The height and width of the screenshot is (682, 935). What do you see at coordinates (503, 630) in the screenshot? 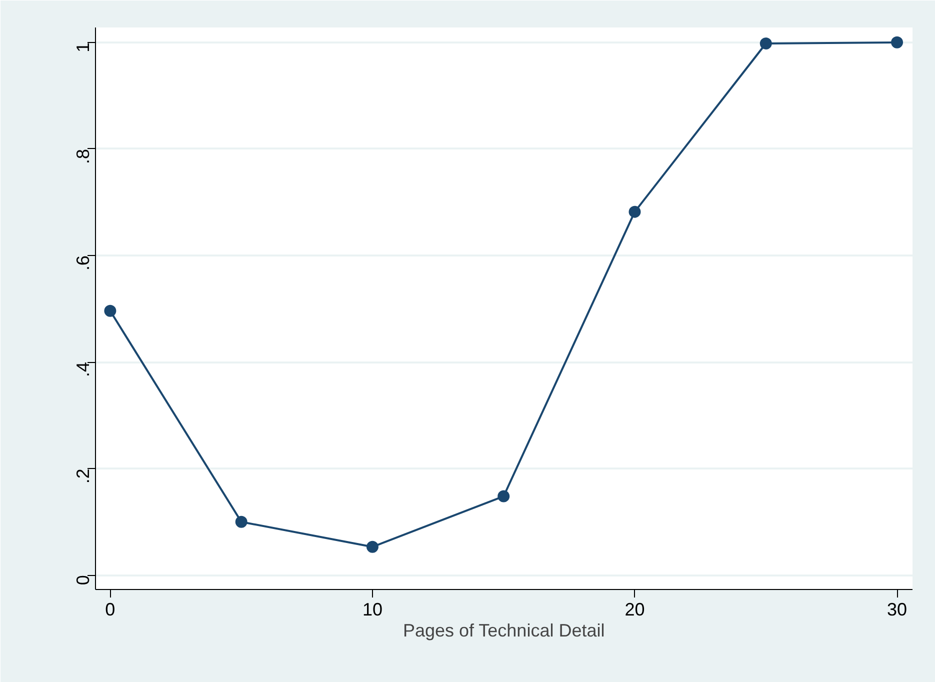
I see `x-axis-title: Pages of Technical Detail` at bounding box center [503, 630].